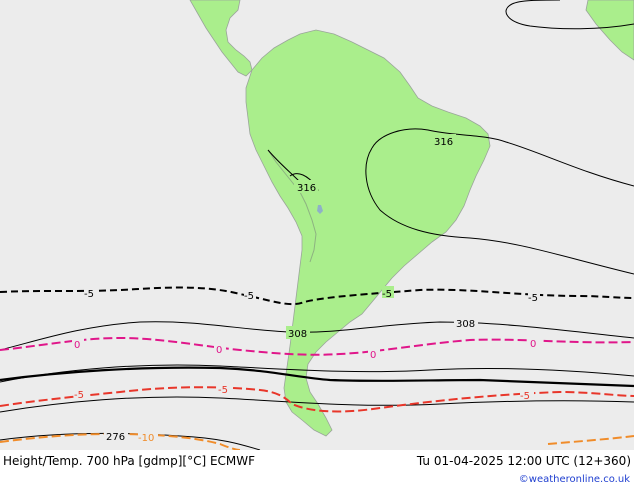 The width and height of the screenshot is (634, 490). I want to click on label-temp-5-a: -5, so click(79, 395).